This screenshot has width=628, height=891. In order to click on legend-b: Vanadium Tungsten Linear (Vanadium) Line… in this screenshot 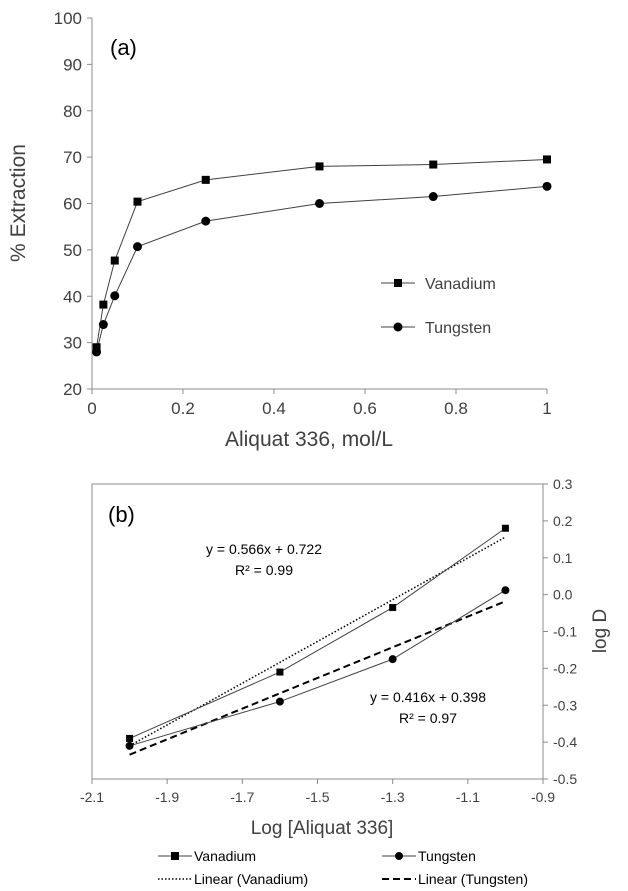, I will do `click(343, 867)`.